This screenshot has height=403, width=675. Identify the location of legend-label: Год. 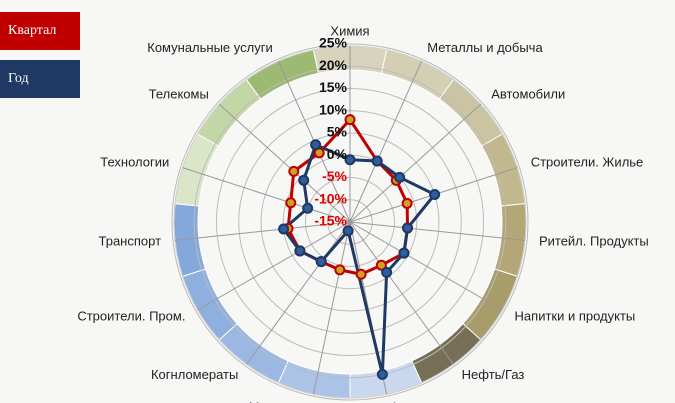
(18, 78).